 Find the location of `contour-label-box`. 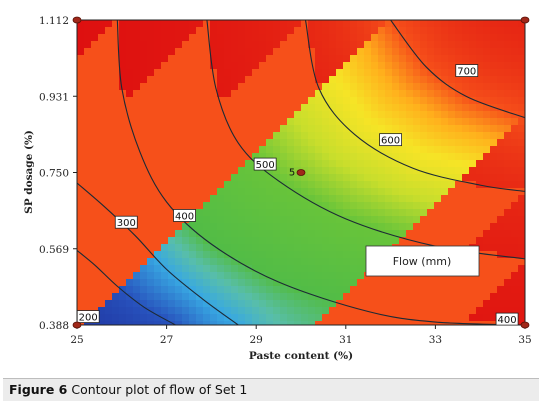

contour-label-box is located at coordinates (265, 164).